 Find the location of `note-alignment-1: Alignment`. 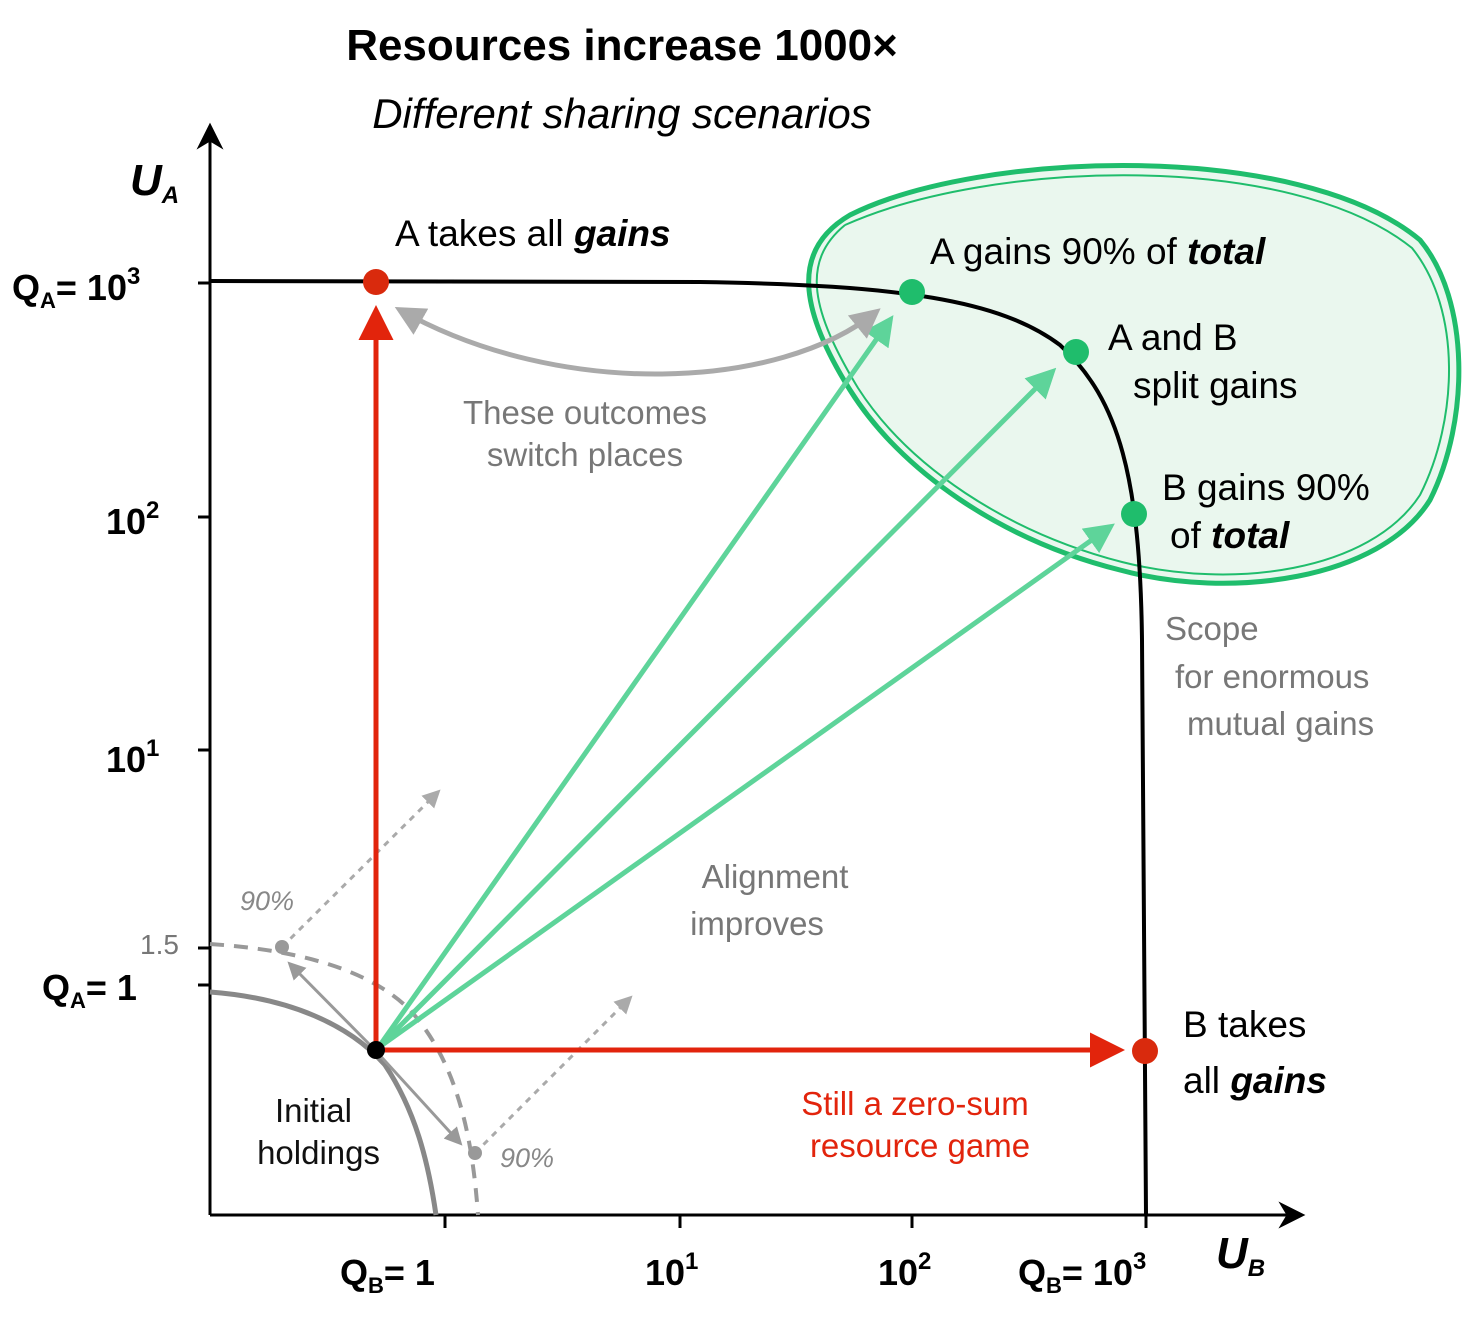

note-alignment-1: Alignment is located at coordinates (775, 876).